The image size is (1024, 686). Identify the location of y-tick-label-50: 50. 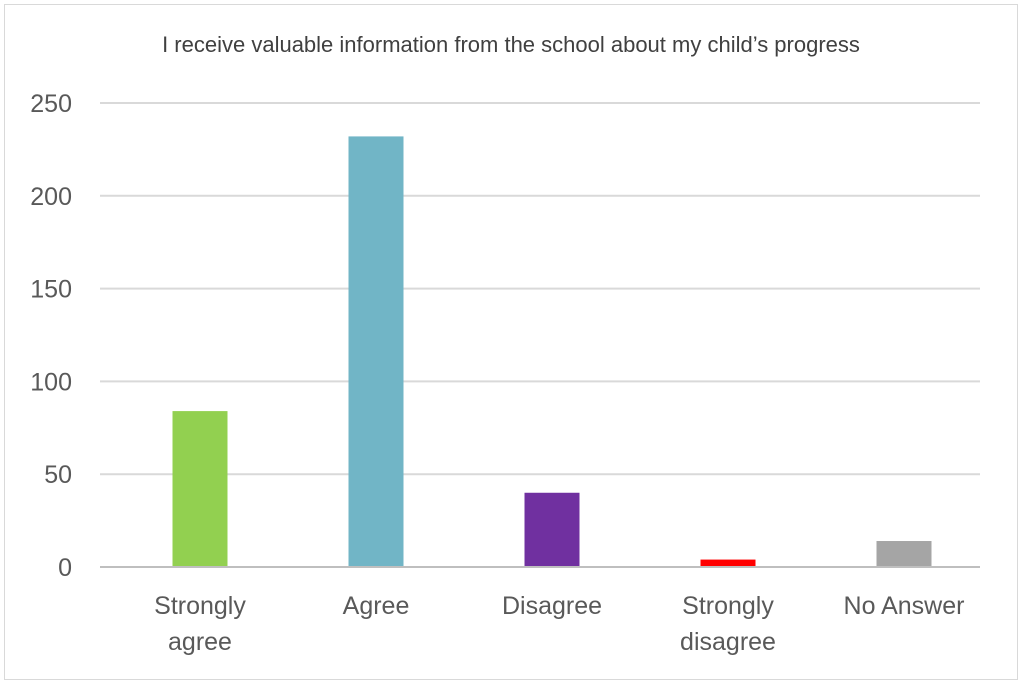
(58, 475).